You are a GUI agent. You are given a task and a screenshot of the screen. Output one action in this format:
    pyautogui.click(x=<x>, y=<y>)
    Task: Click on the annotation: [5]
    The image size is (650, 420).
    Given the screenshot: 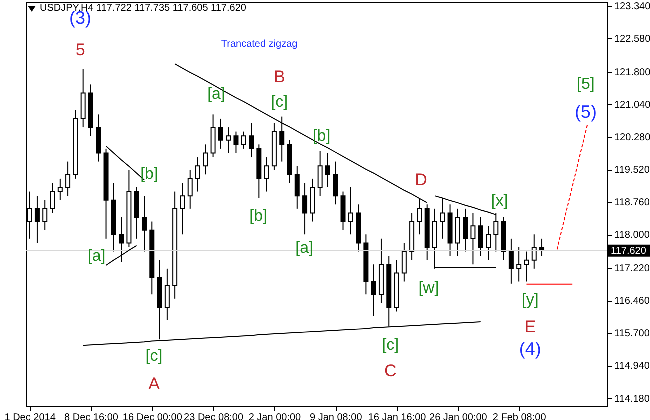 What is the action you would take?
    pyautogui.click(x=586, y=84)
    